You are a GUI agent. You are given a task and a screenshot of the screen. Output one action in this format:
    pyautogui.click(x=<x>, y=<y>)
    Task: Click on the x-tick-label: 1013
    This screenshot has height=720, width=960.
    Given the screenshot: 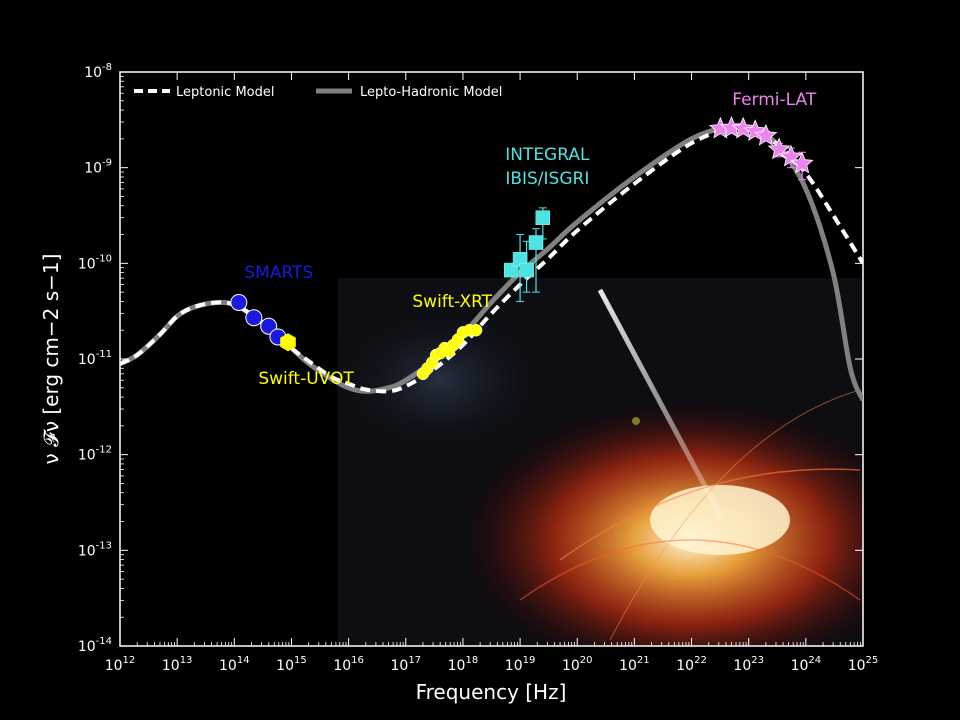 What is the action you would take?
    pyautogui.click(x=177, y=664)
    